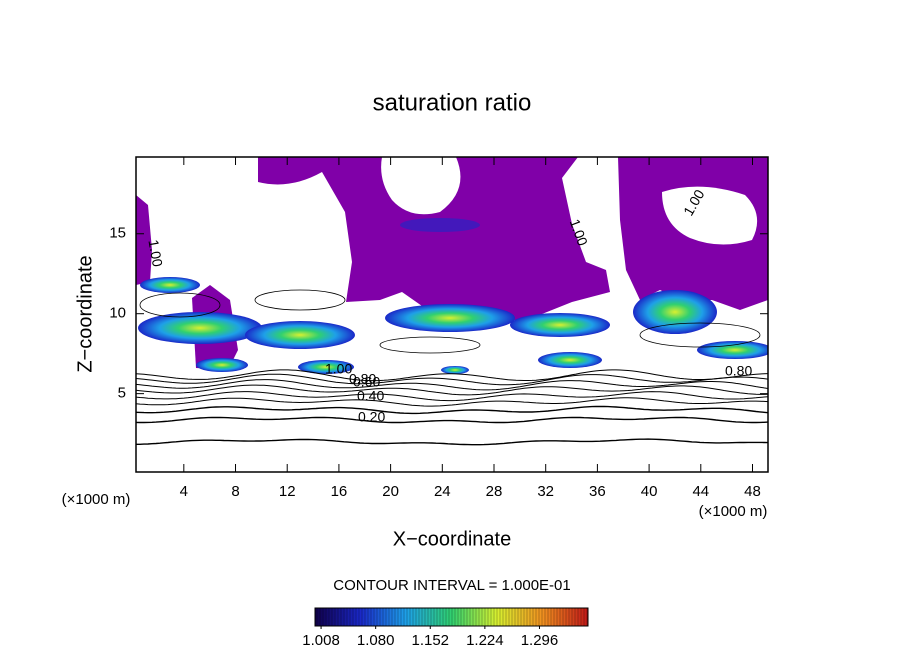 Image resolution: width=904 pixels, height=654 pixels. I want to click on x-axis-label: X−coordinate, so click(452, 539).